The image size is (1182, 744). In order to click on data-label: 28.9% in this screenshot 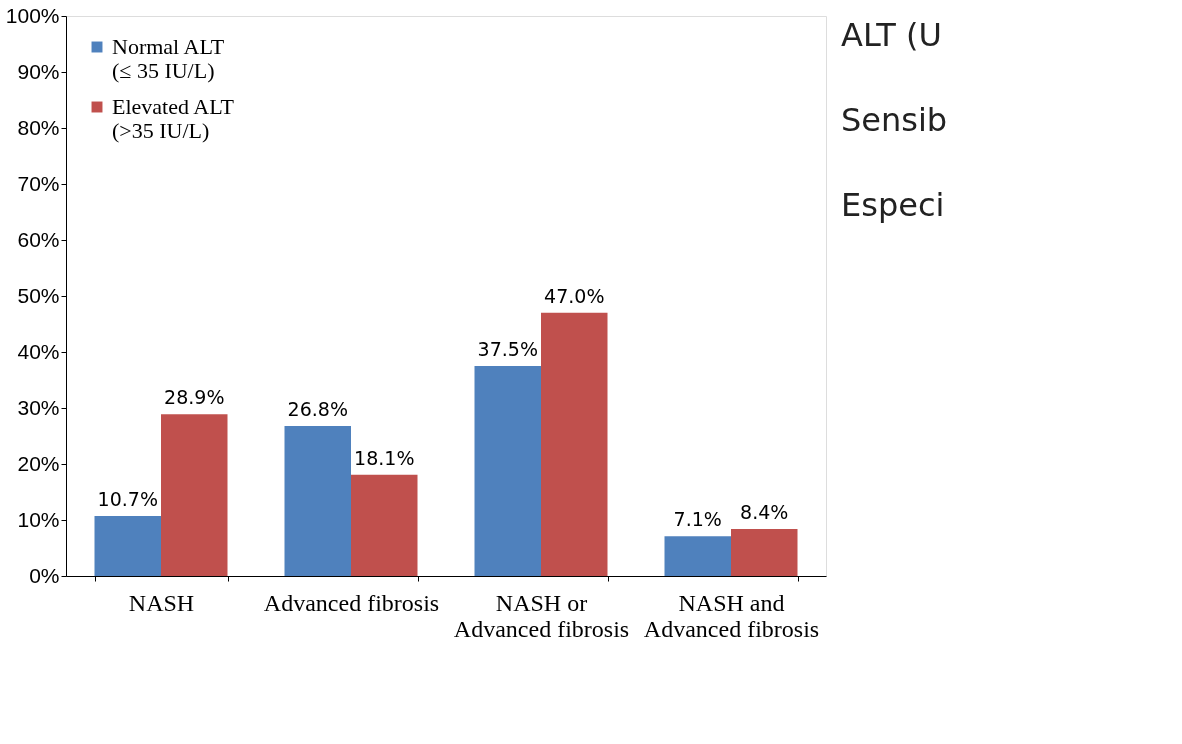, I will do `click(194, 397)`.